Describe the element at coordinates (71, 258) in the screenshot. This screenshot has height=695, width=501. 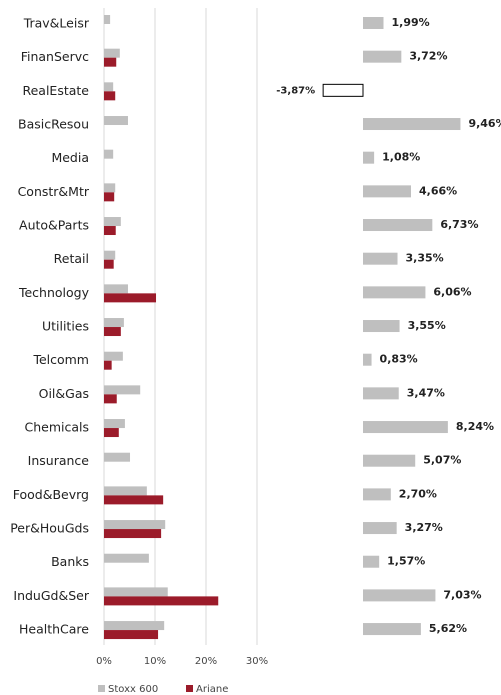
I see `category-label: Retail` at that location.